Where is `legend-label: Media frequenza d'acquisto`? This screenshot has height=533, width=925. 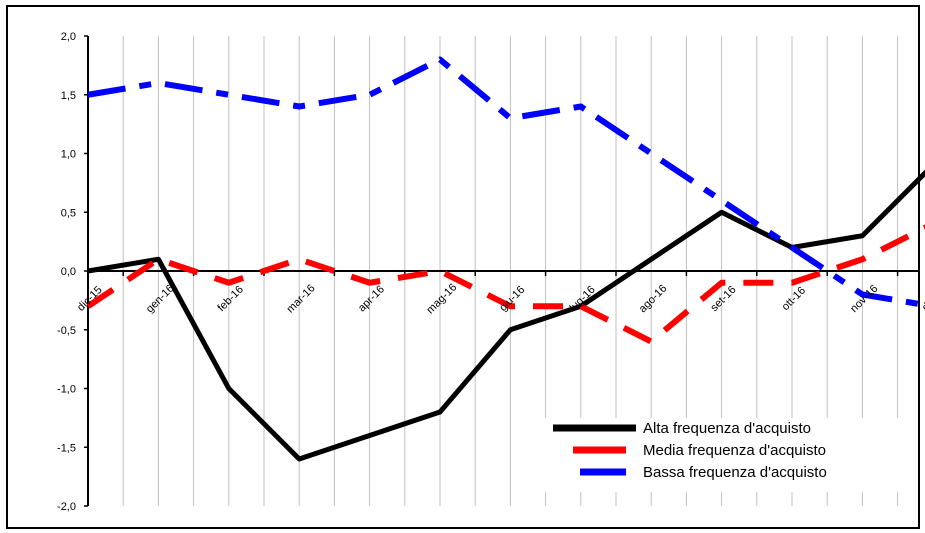 legend-label: Media frequenza d'acquisto is located at coordinates (734, 450).